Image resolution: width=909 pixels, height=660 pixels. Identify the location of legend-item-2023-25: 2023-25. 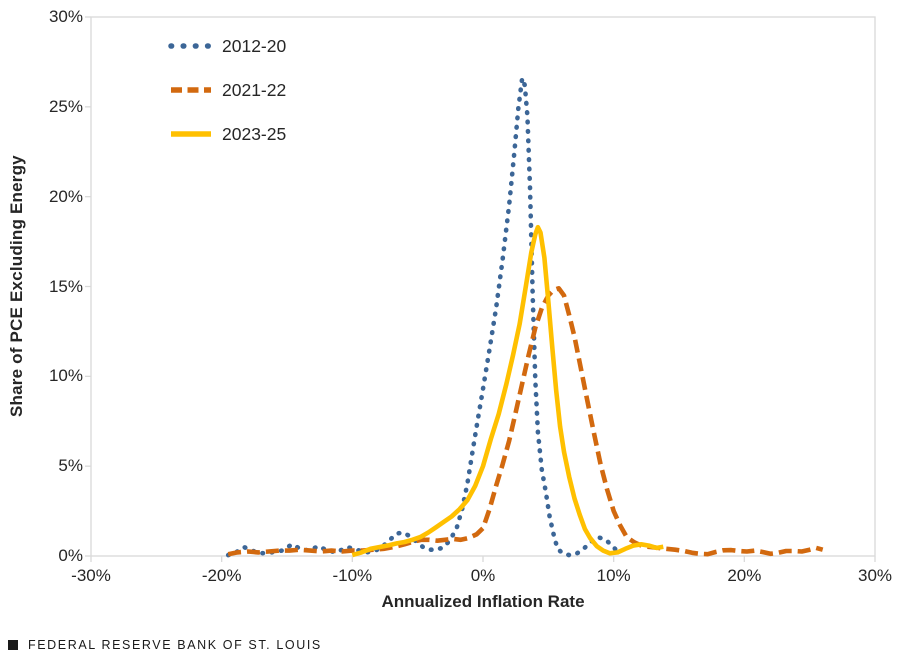
(227, 134).